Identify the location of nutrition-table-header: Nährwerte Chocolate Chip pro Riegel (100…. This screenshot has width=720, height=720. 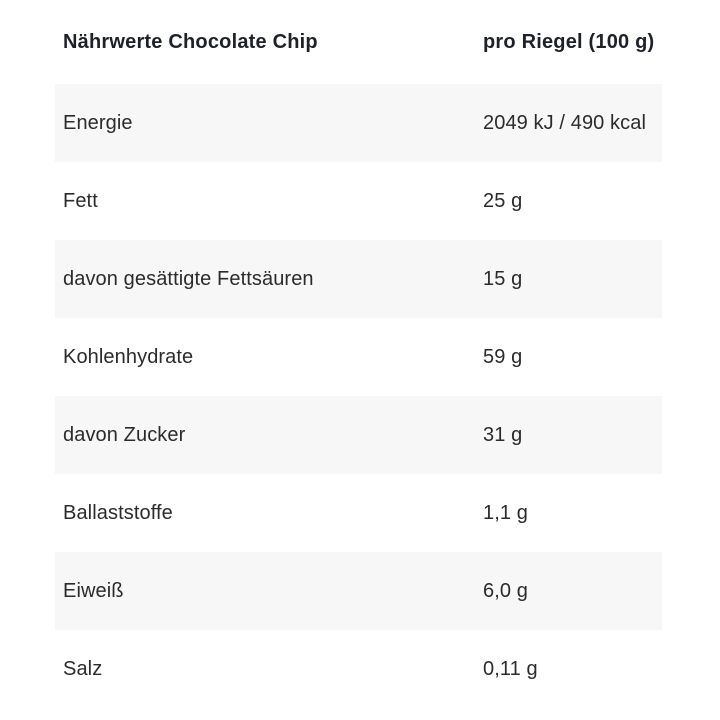
(358, 42).